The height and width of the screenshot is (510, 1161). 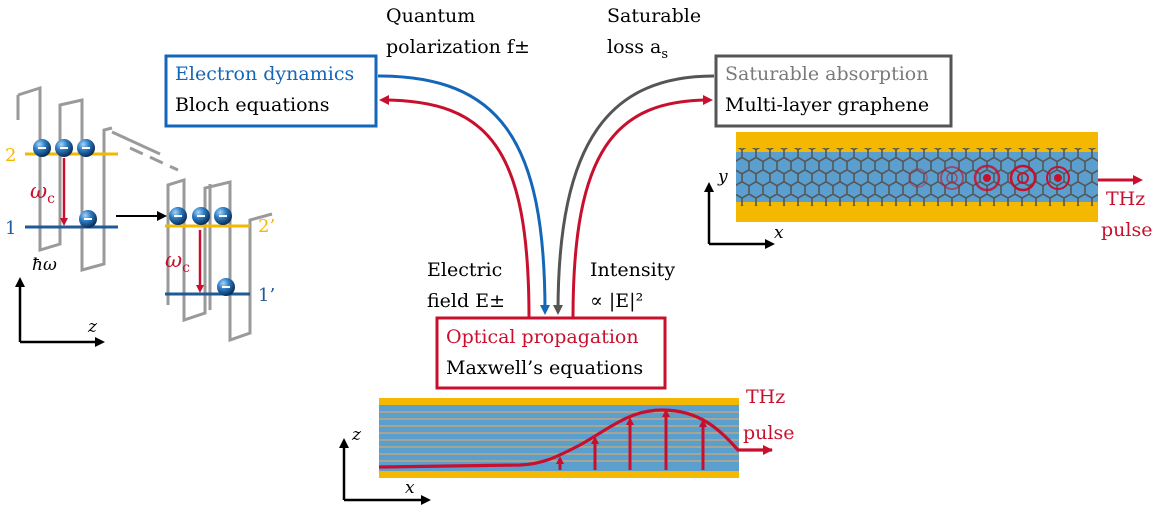 I want to click on x-axis-label-bottom: x, so click(x=410, y=488).